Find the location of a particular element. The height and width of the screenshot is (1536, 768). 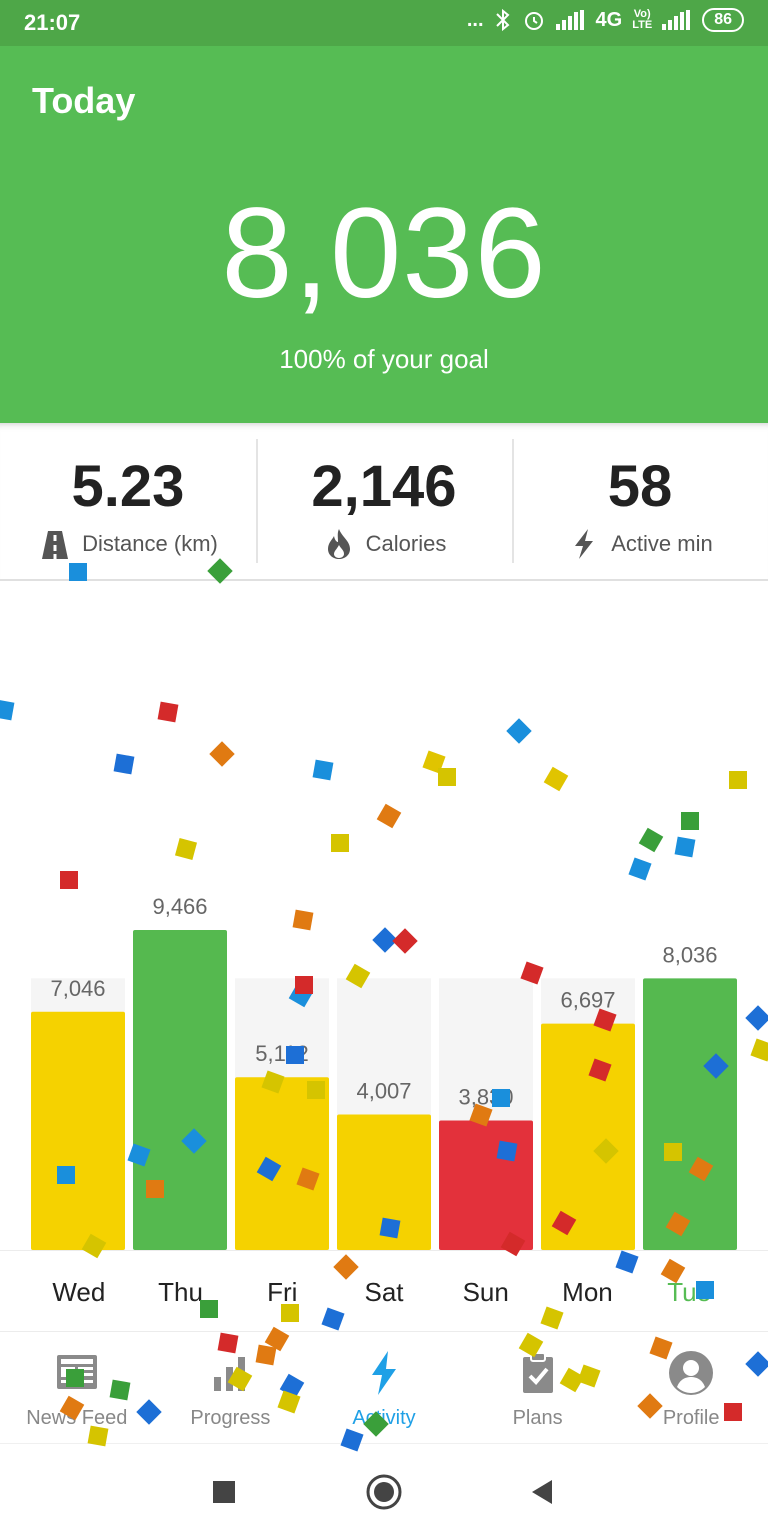

bar-sat is located at coordinates (384, 1182).